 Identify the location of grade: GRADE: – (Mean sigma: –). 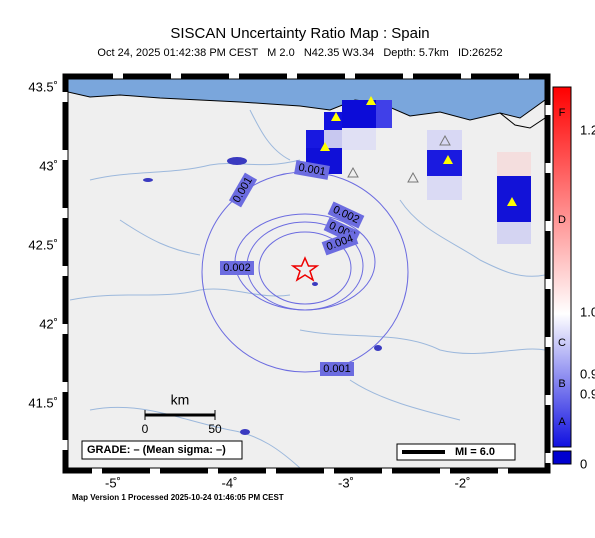
(156, 450).